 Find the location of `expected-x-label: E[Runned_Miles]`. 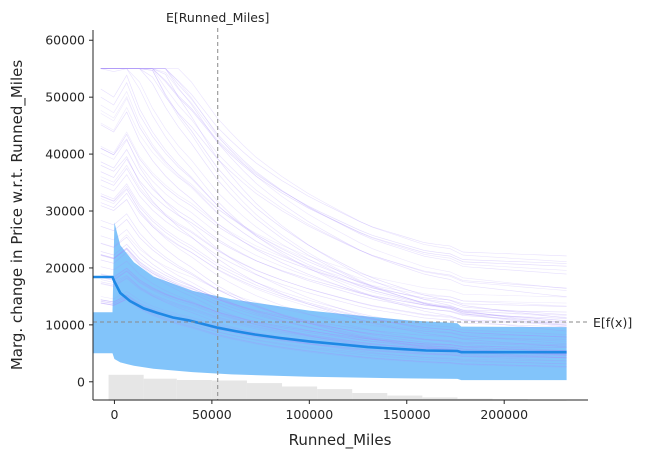

expected-x-label: E[Runned_Miles] is located at coordinates (217, 17).